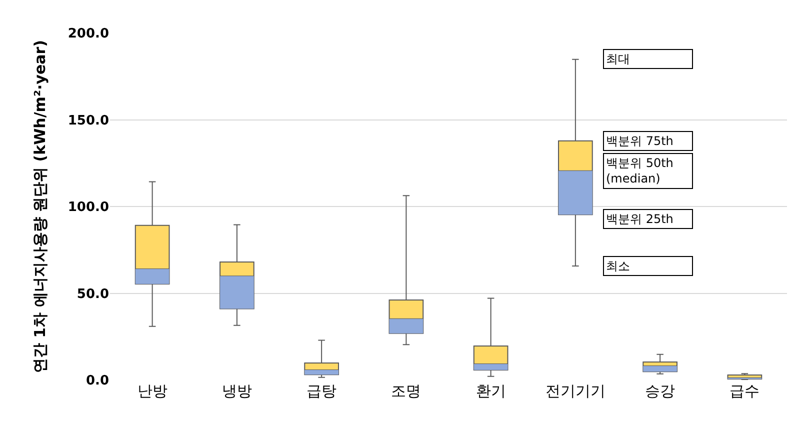 Image resolution: width=802 pixels, height=429 pixels. I want to click on annotation: 최소, so click(618, 266).